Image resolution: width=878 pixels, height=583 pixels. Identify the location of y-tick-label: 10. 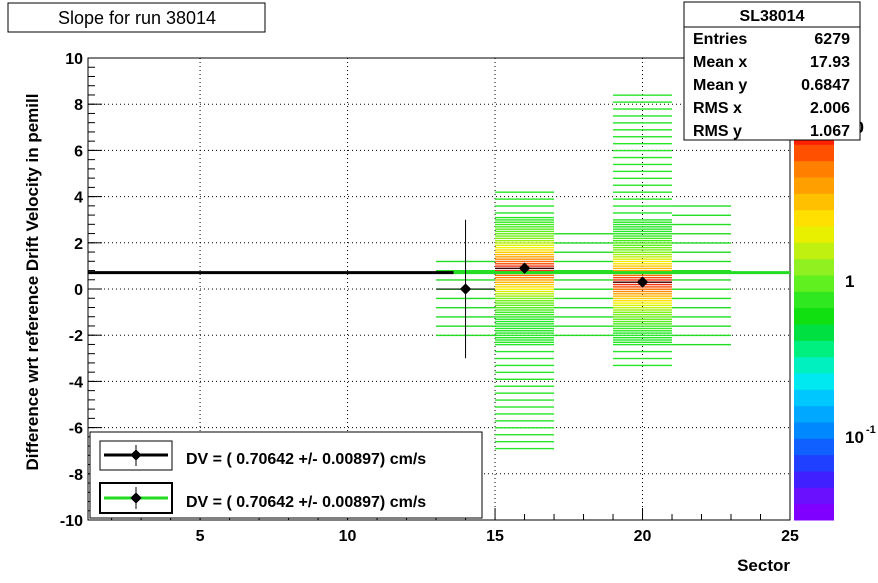
(74, 59).